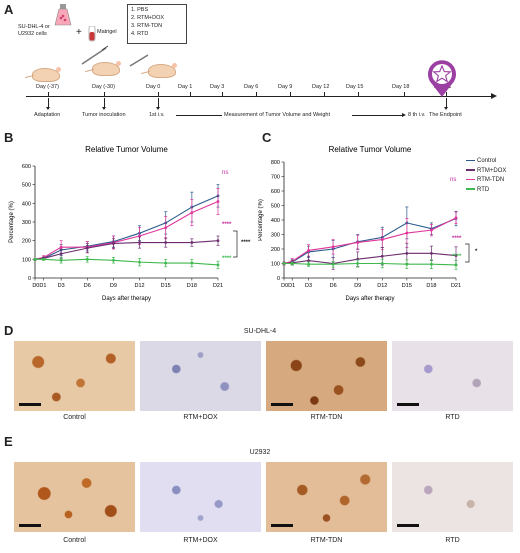  Describe the element at coordinates (227, 225) in the screenshot. I see `annotation-rtmdox-sig: ****` at that location.